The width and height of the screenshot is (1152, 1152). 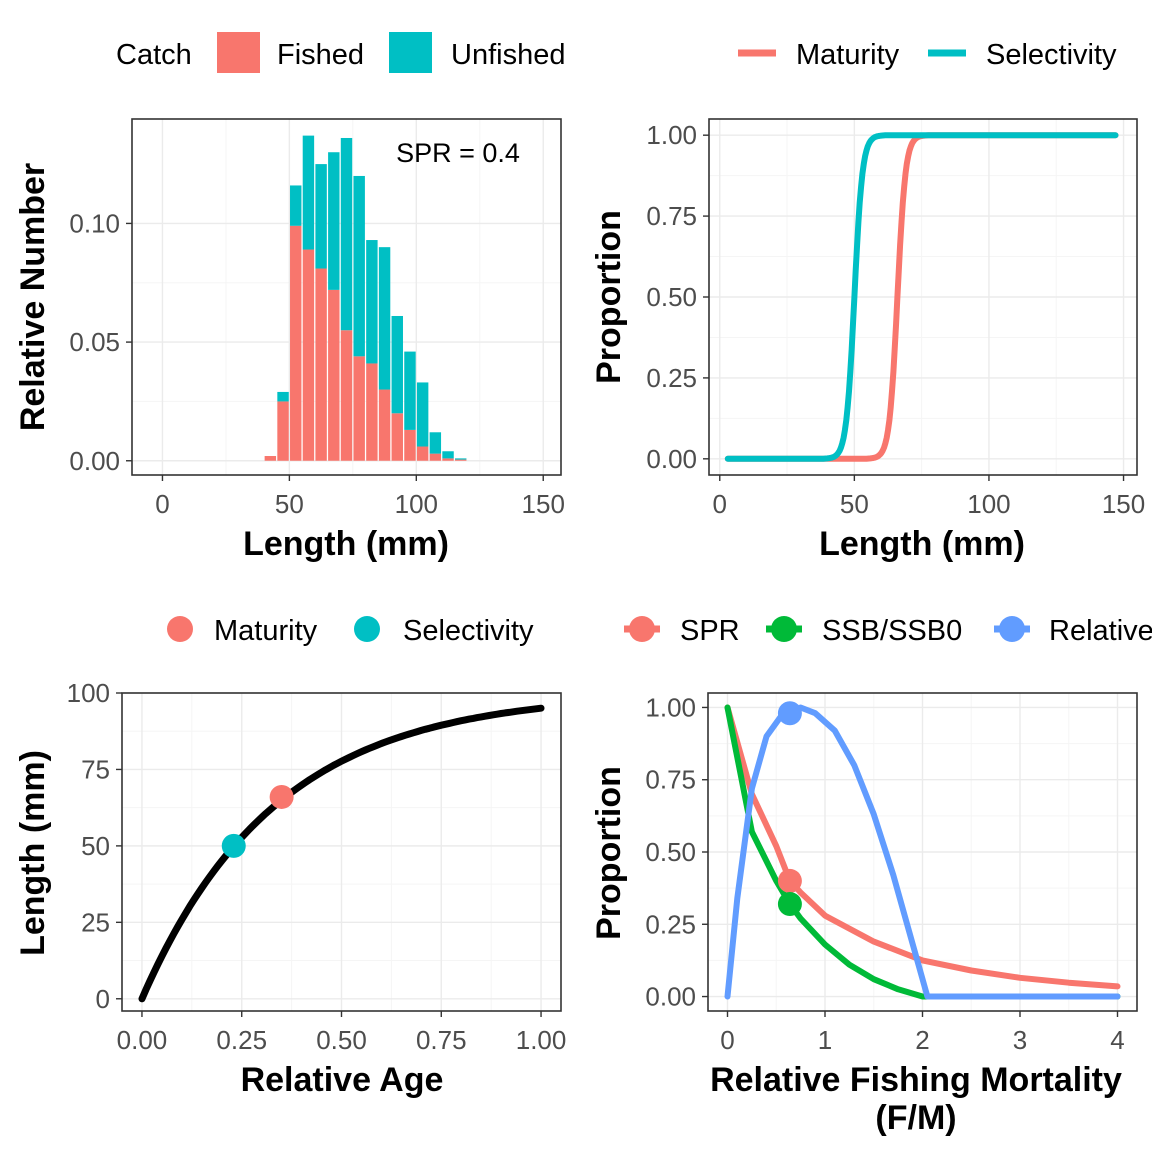 What do you see at coordinates (103, 999) in the screenshot?
I see `y-tick-label: 0` at bounding box center [103, 999].